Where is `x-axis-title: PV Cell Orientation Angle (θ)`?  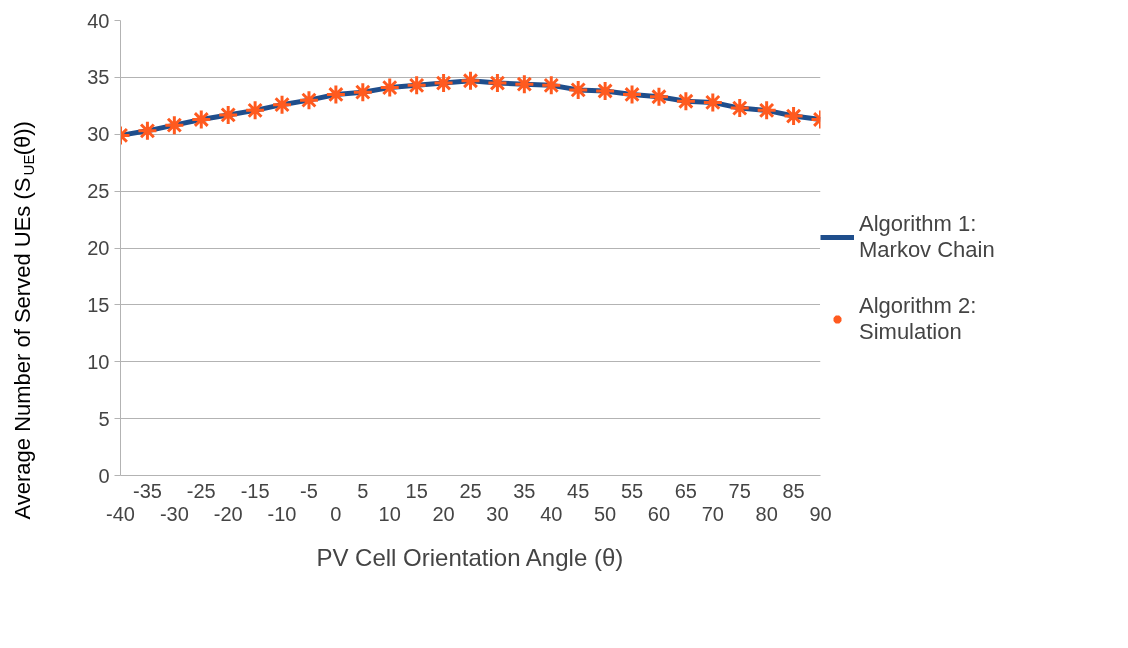 x-axis-title: PV Cell Orientation Angle (θ) is located at coordinates (470, 557).